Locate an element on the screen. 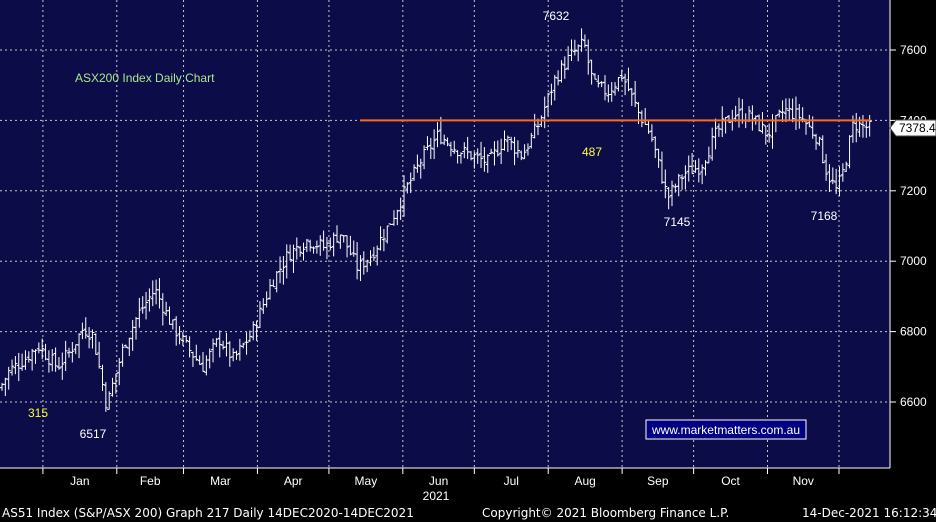  x-axis: Jan Feb Mar Apr May Jun Jul Aug Sep Oct Nov is located at coordinates (445, 477).